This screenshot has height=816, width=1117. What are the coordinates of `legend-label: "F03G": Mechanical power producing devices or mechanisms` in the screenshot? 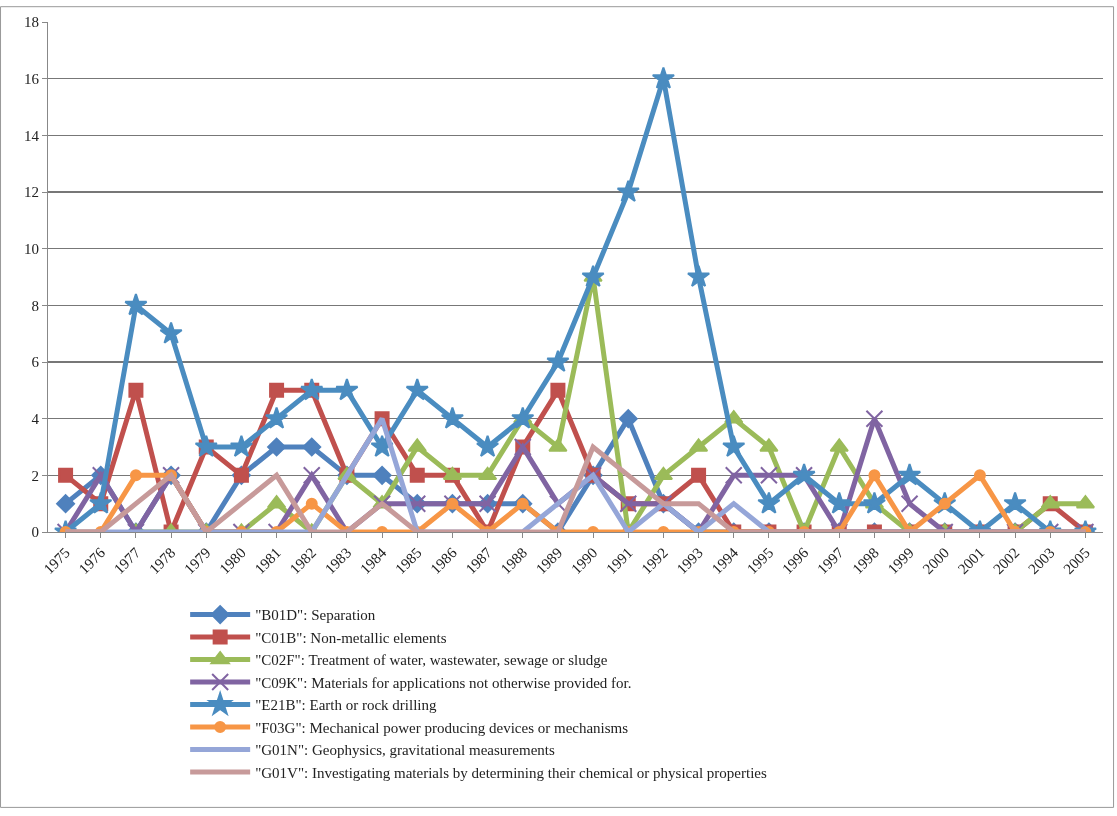 It's located at (442, 727).